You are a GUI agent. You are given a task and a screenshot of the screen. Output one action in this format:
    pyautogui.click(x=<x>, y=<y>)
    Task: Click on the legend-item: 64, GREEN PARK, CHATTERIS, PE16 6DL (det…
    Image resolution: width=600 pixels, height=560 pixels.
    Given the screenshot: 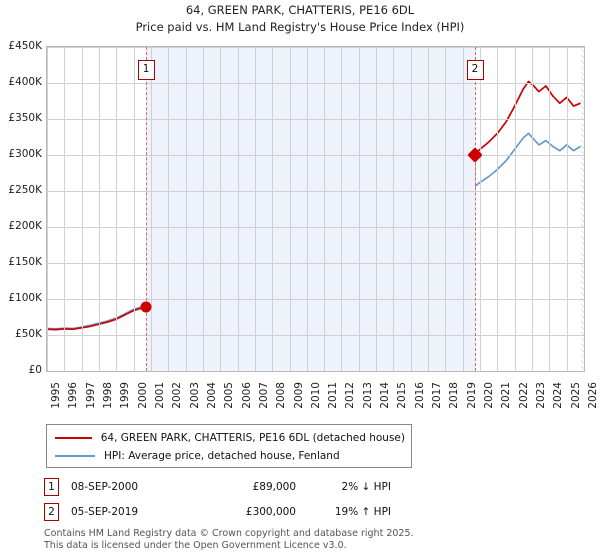 What is the action you would take?
    pyautogui.click(x=229, y=438)
    